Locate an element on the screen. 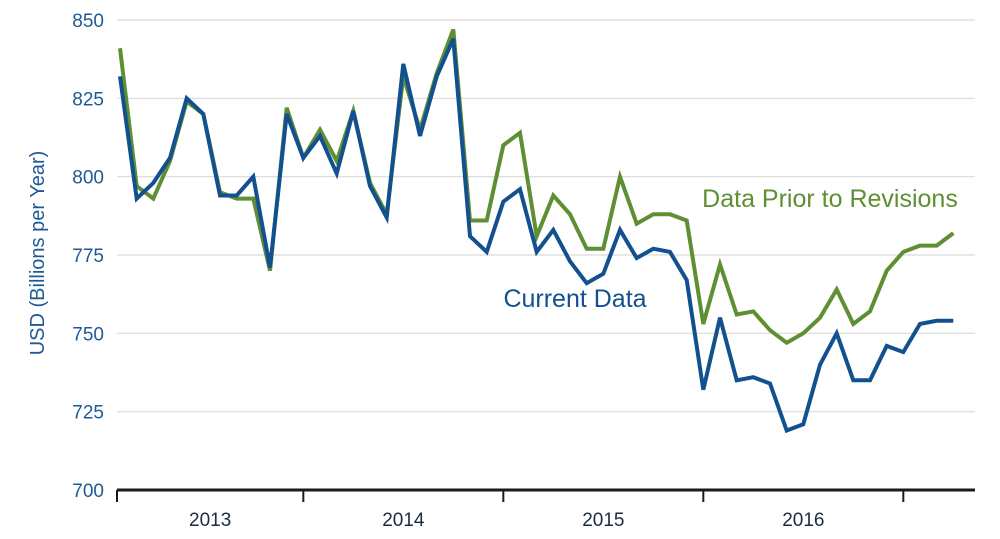 The height and width of the screenshot is (539, 1000). x-tick-label: 2015 is located at coordinates (603, 520).